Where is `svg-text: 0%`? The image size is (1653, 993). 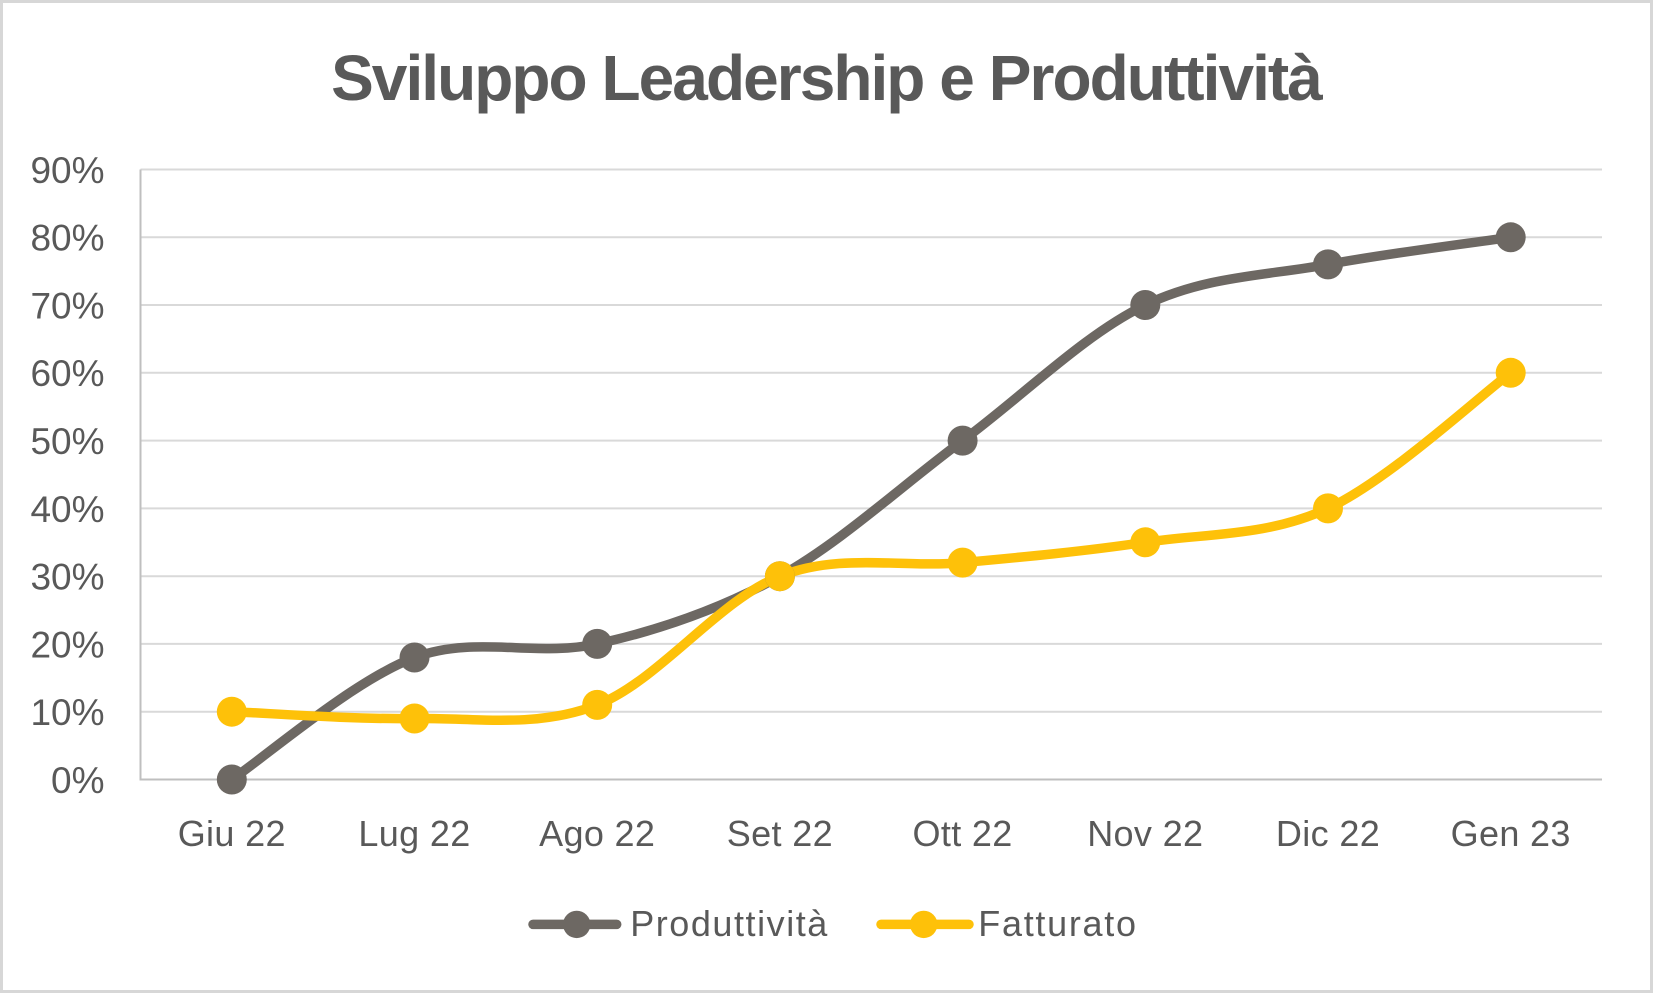 svg-text: 0% is located at coordinates (77, 780).